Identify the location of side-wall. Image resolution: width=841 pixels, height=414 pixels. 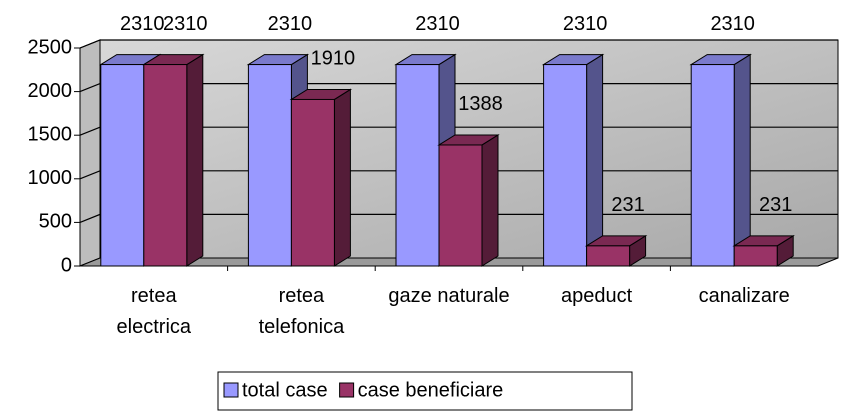
(90, 153).